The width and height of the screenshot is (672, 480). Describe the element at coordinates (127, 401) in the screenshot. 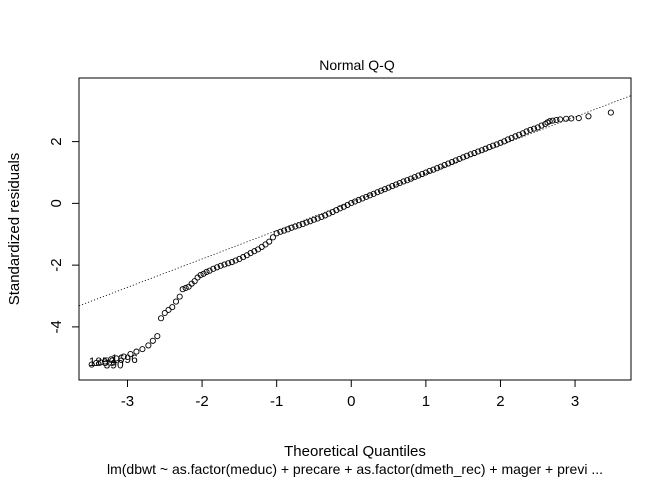

I see `x-tick-label: -3` at that location.